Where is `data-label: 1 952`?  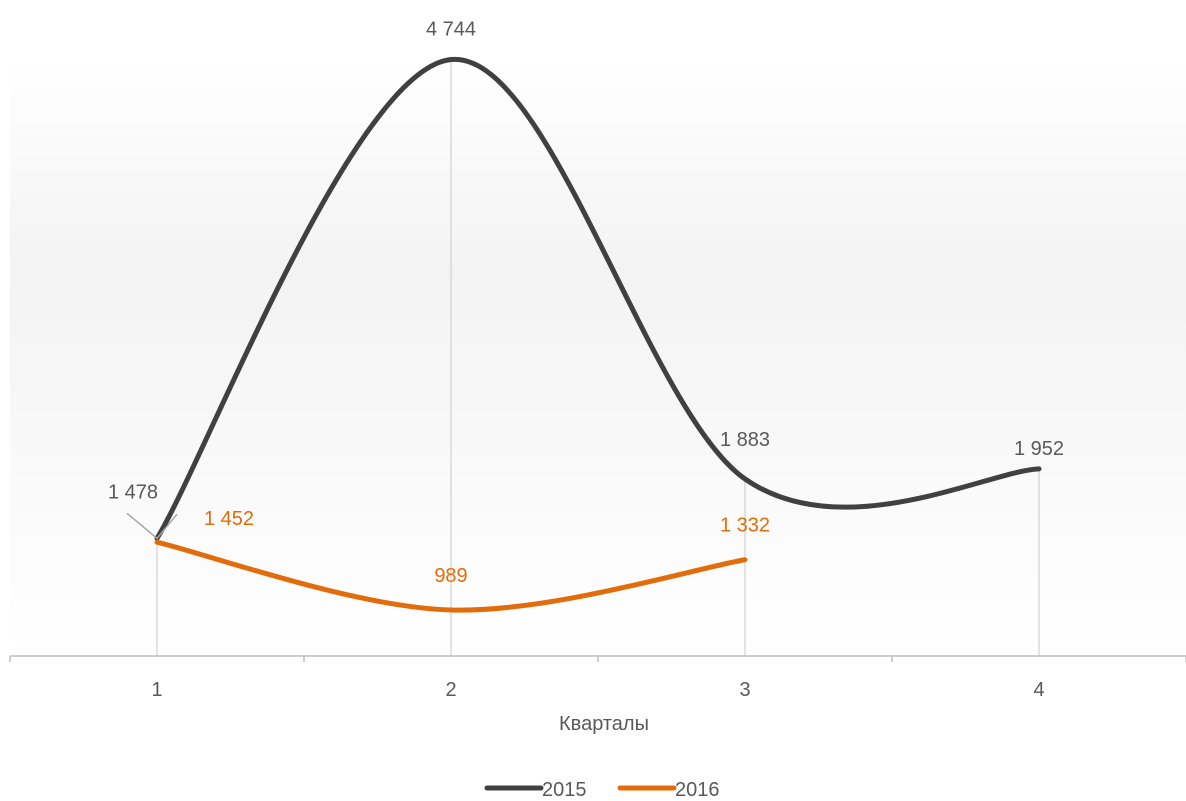 data-label: 1 952 is located at coordinates (1039, 449).